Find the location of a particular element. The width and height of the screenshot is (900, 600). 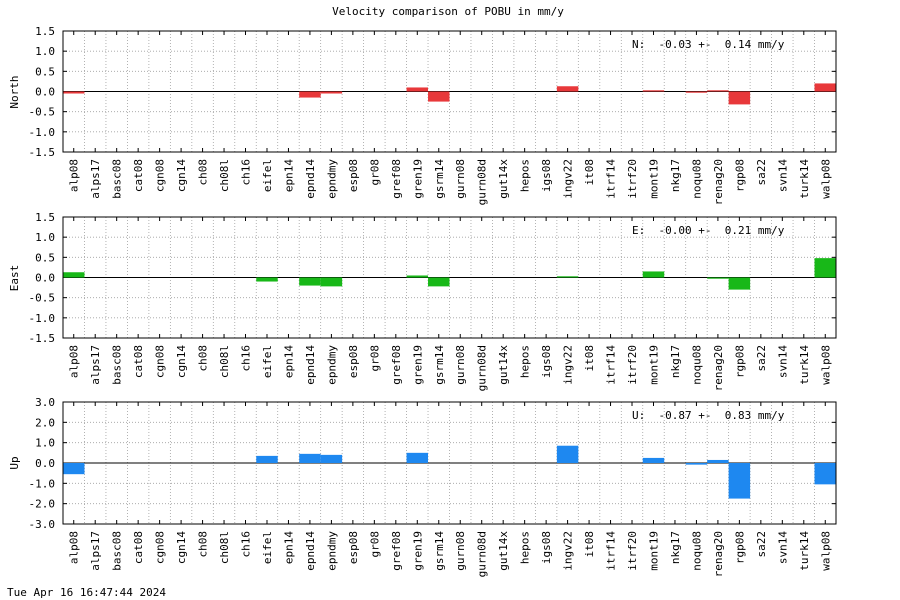

x-tick-label: svn14 is located at coordinates (782, 175).